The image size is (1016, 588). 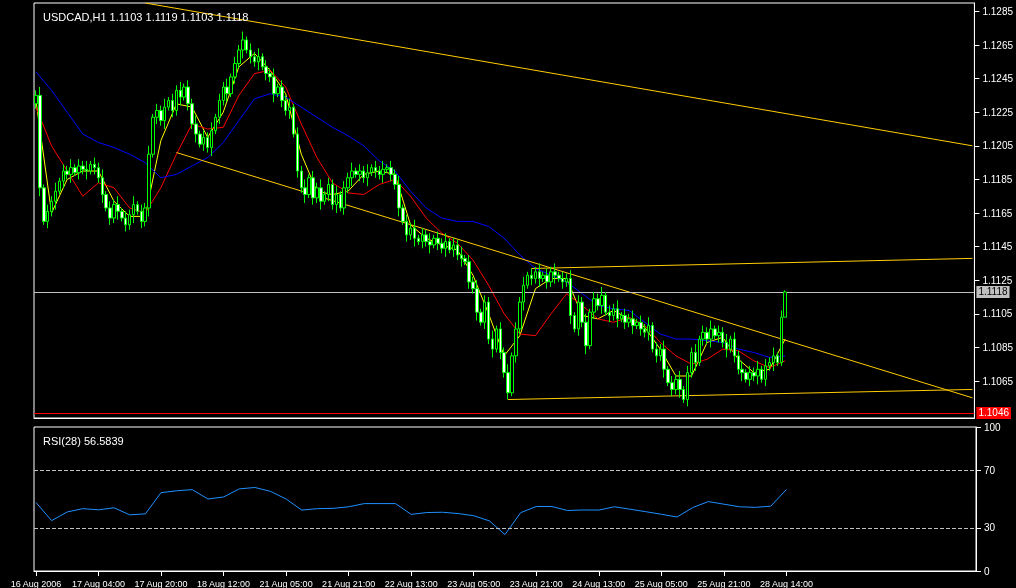 I want to click on x-tick-label: 21 Aug 05:00, so click(x=286, y=583).